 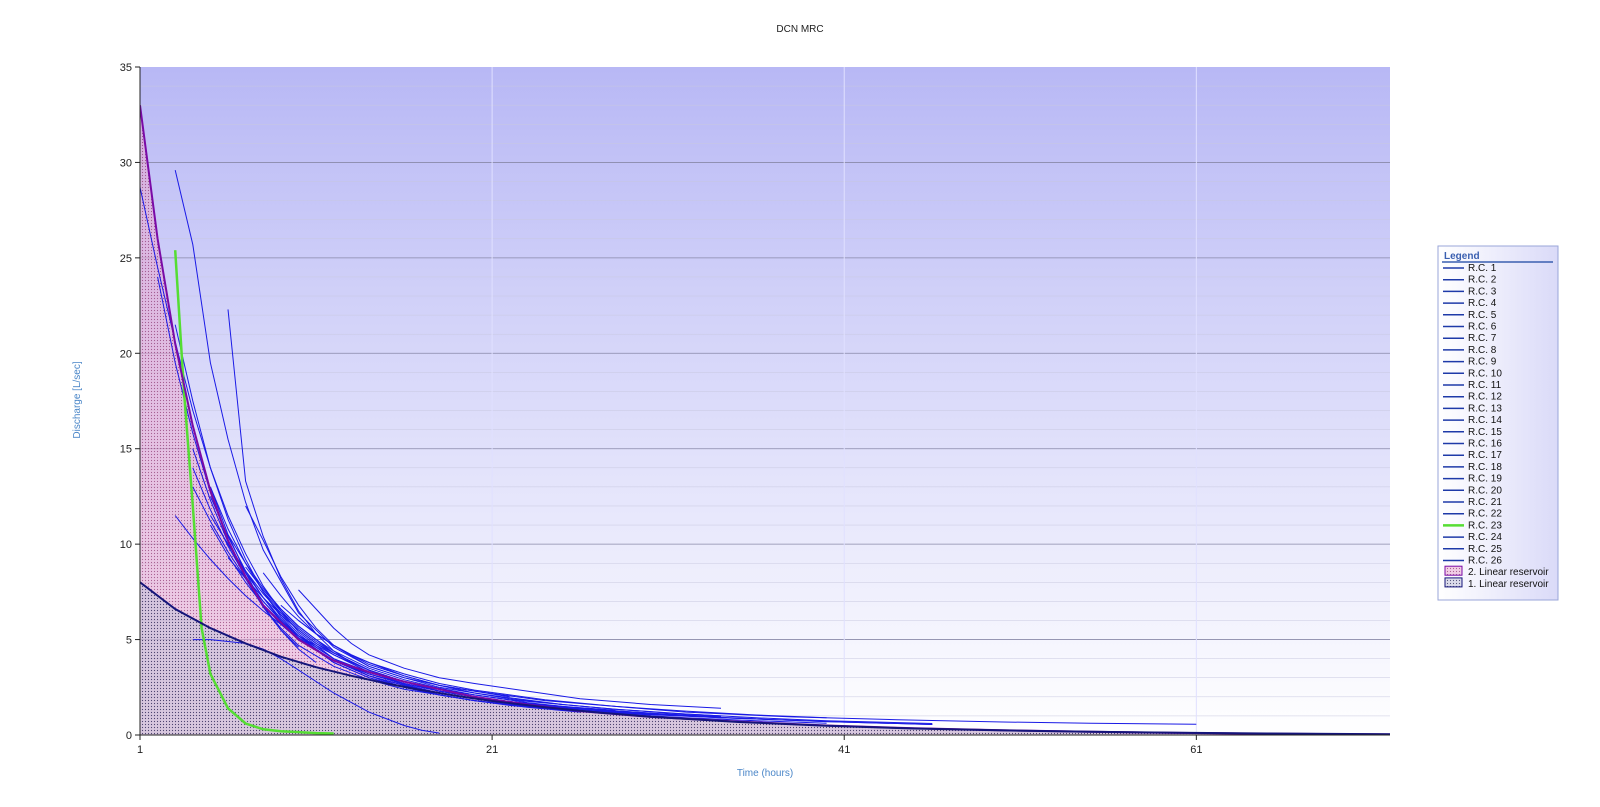 What do you see at coordinates (140, 750) in the screenshot?
I see `x-tick-label: 1` at bounding box center [140, 750].